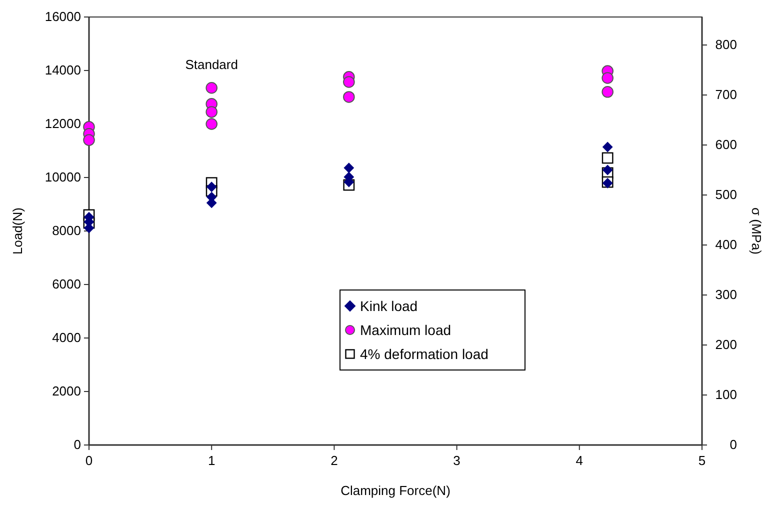 This screenshot has height=507, width=774. What do you see at coordinates (62, 123) in the screenshot?
I see `y-tick-label: 12000` at bounding box center [62, 123].